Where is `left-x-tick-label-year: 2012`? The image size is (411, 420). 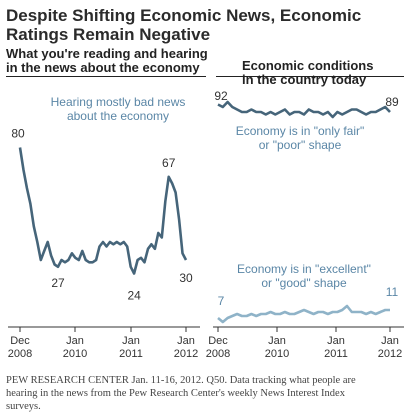
left-x-tick-label-year: 2012 is located at coordinates (186, 354).